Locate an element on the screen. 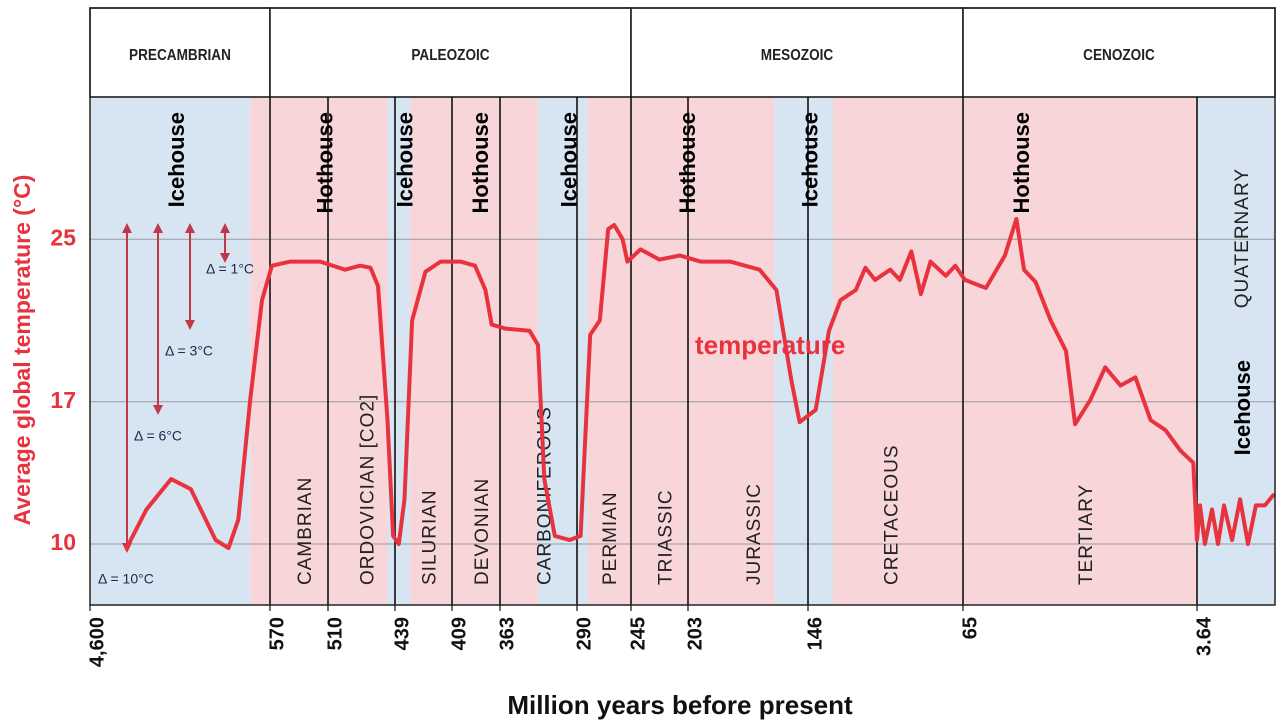  x-axis-title: Million years before present is located at coordinates (680, 705).